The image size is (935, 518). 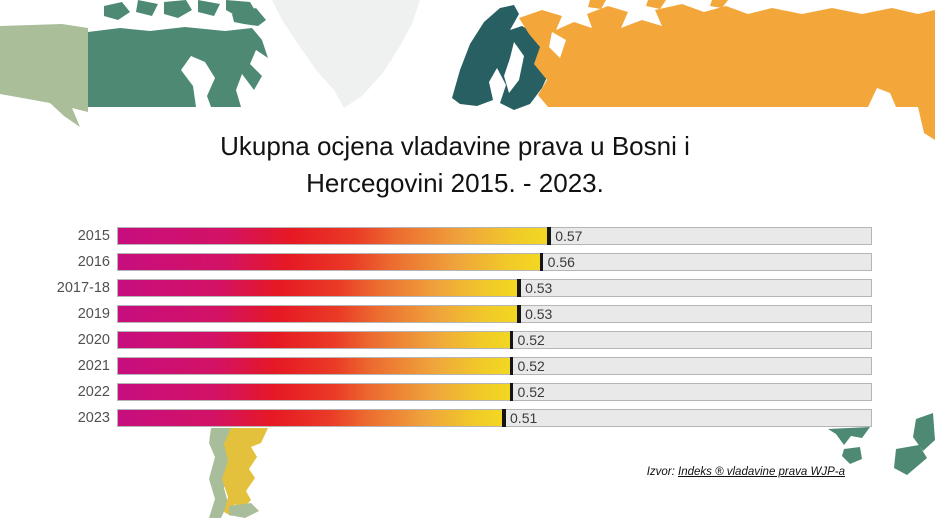 I want to click on bar-row: 2023 0.51, so click(x=461, y=418).